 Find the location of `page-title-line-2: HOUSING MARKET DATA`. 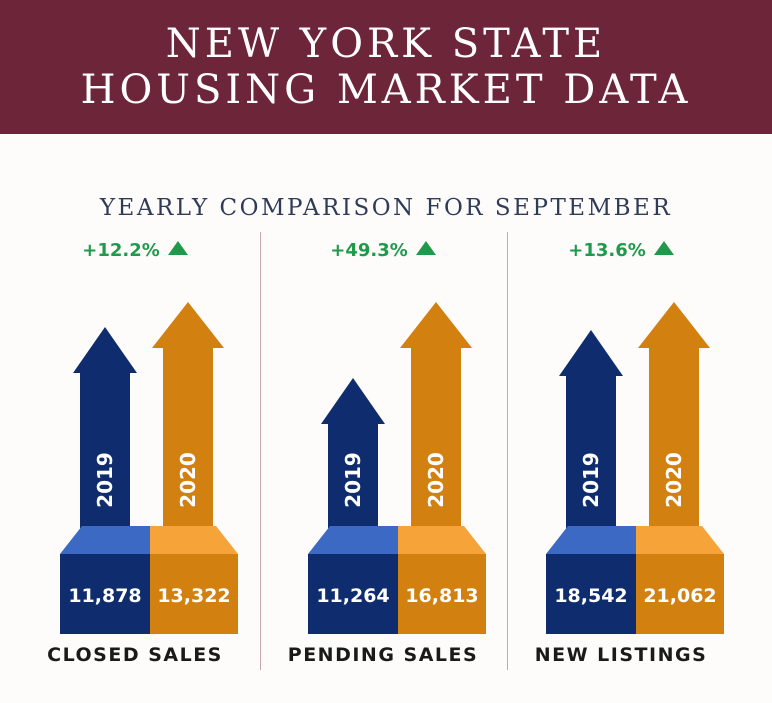

page-title-line-2: HOUSING MARKET DATA is located at coordinates (386, 90).